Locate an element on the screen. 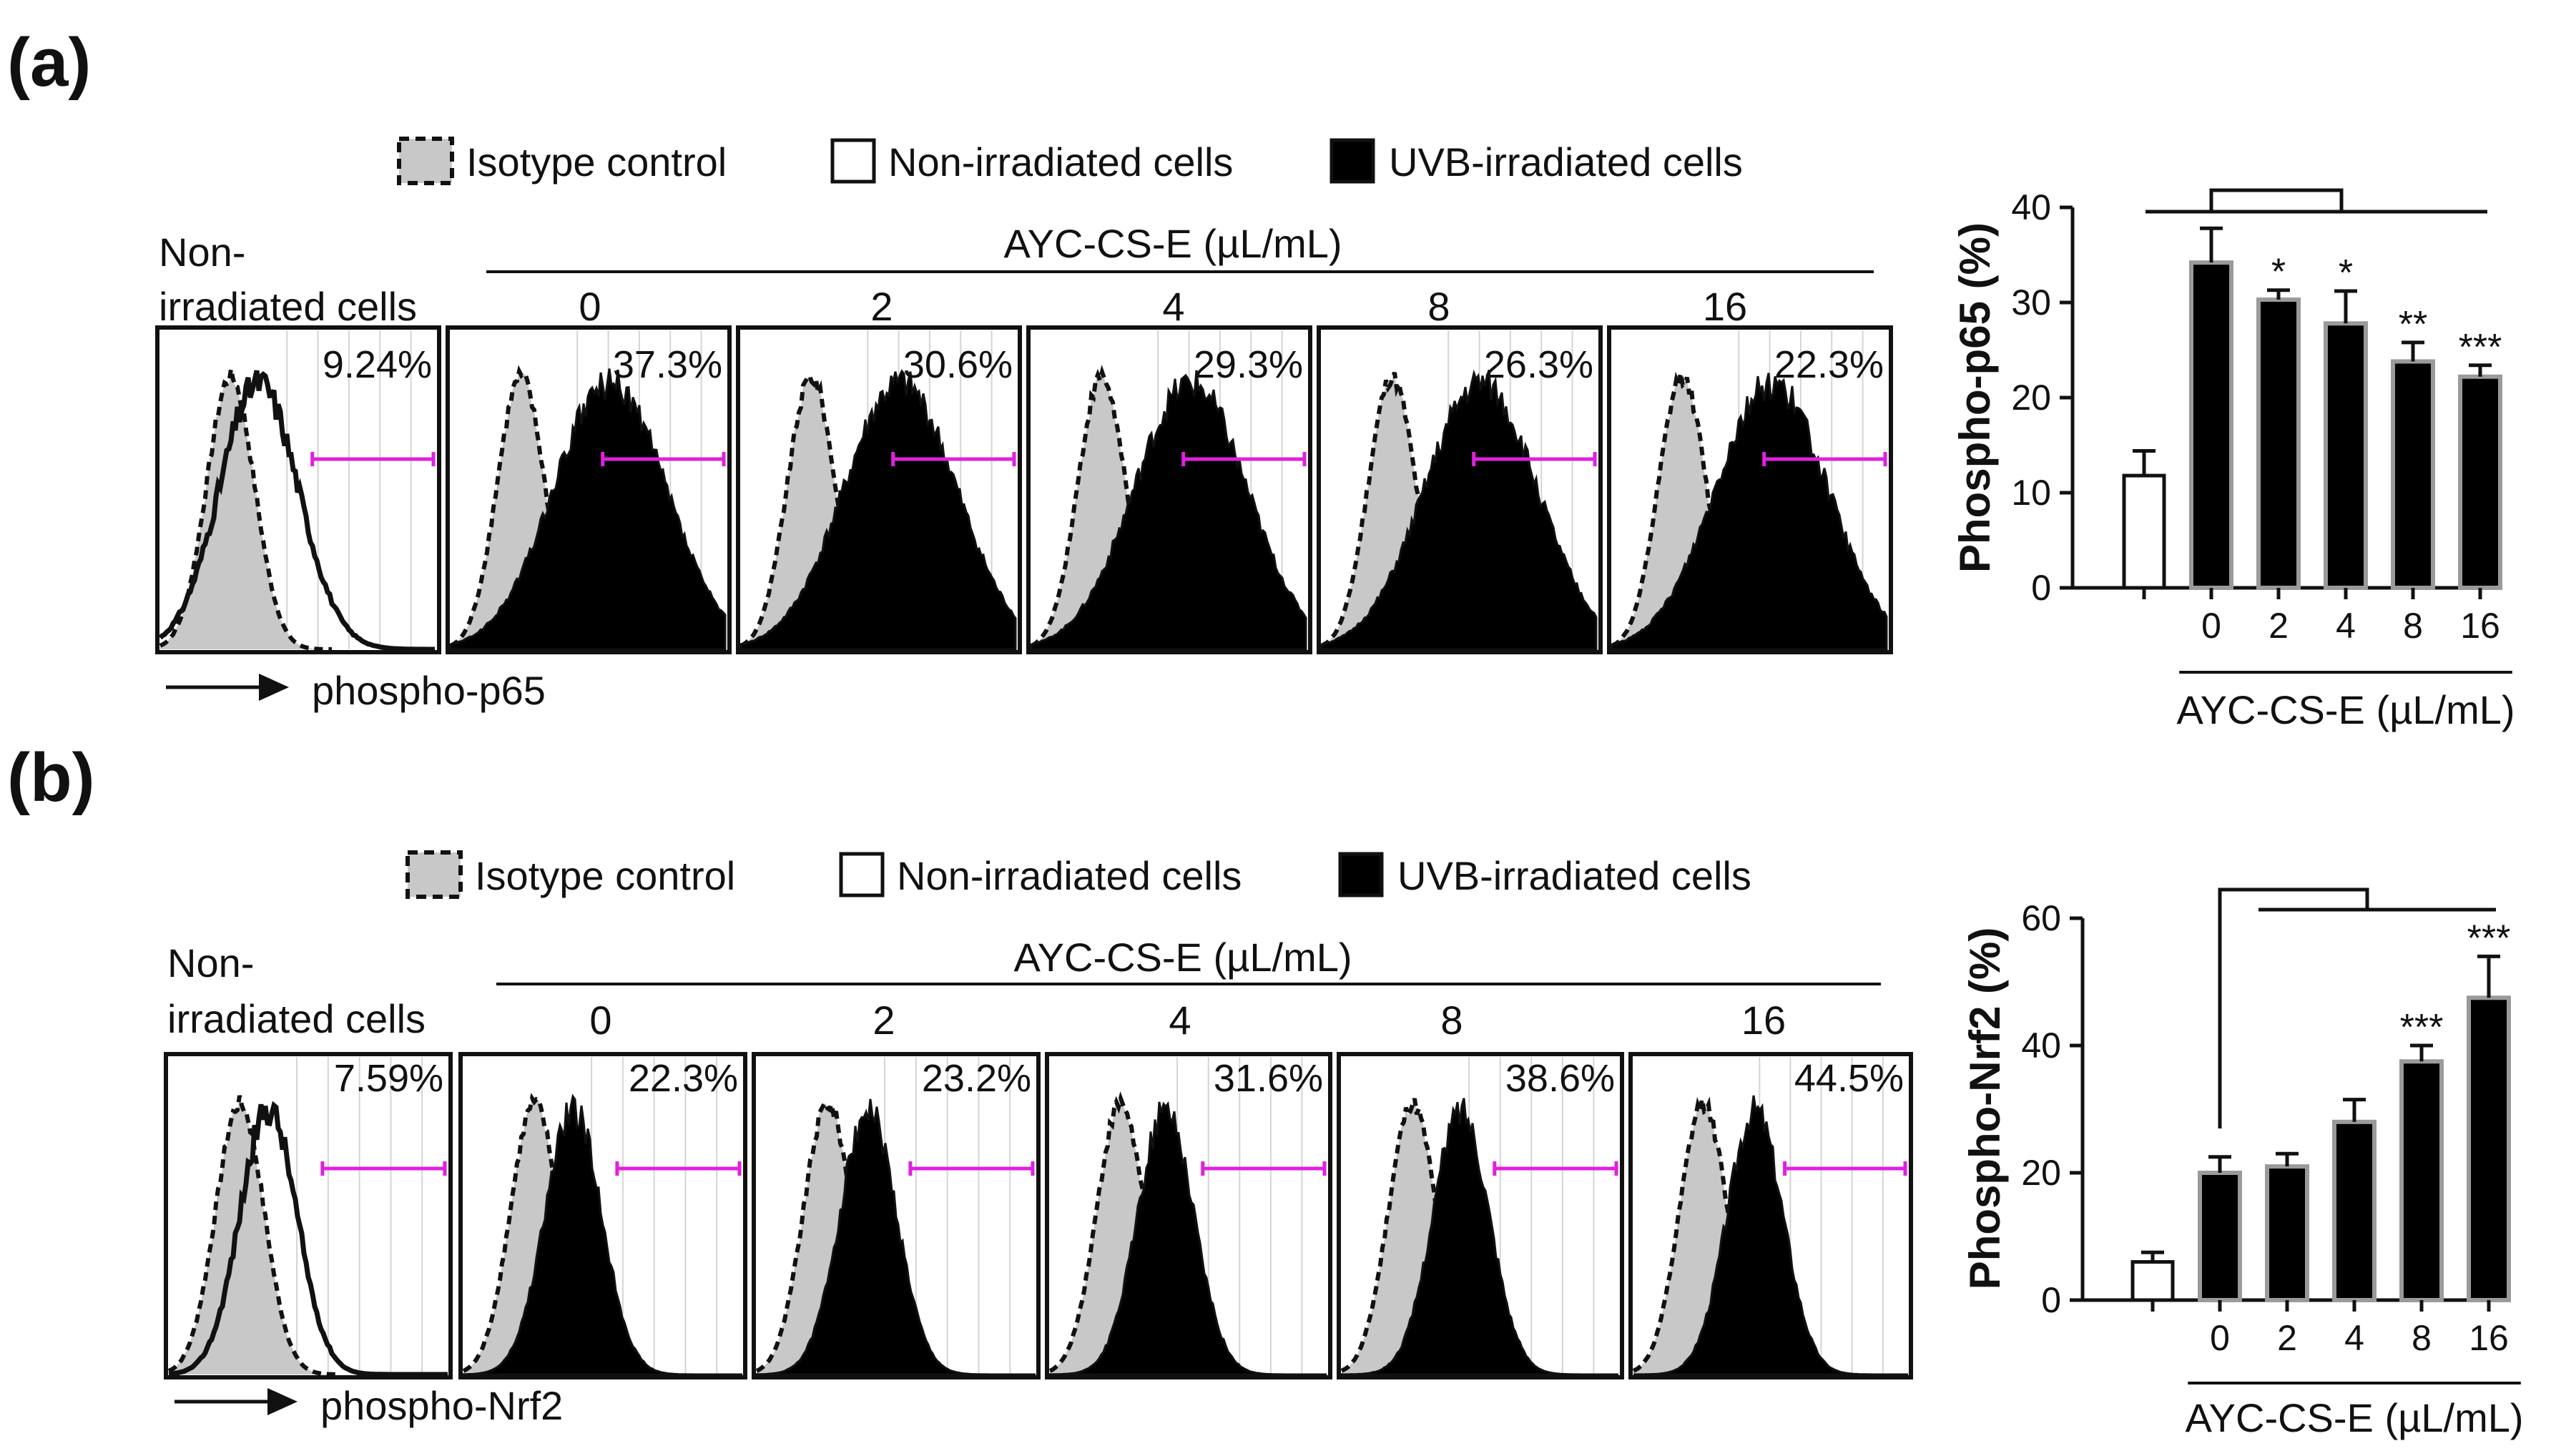 The height and width of the screenshot is (1456, 2551). histogram-box-1: 22.3% is located at coordinates (602, 1215).